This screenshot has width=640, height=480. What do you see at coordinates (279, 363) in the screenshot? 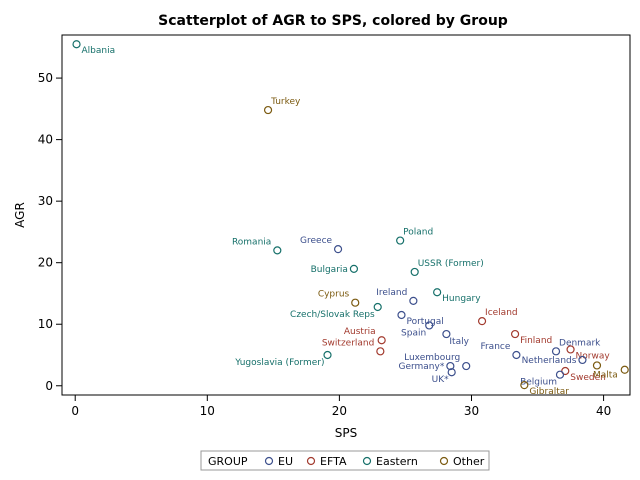
I see `point-label: Yugoslavia (Former)` at bounding box center [279, 363].